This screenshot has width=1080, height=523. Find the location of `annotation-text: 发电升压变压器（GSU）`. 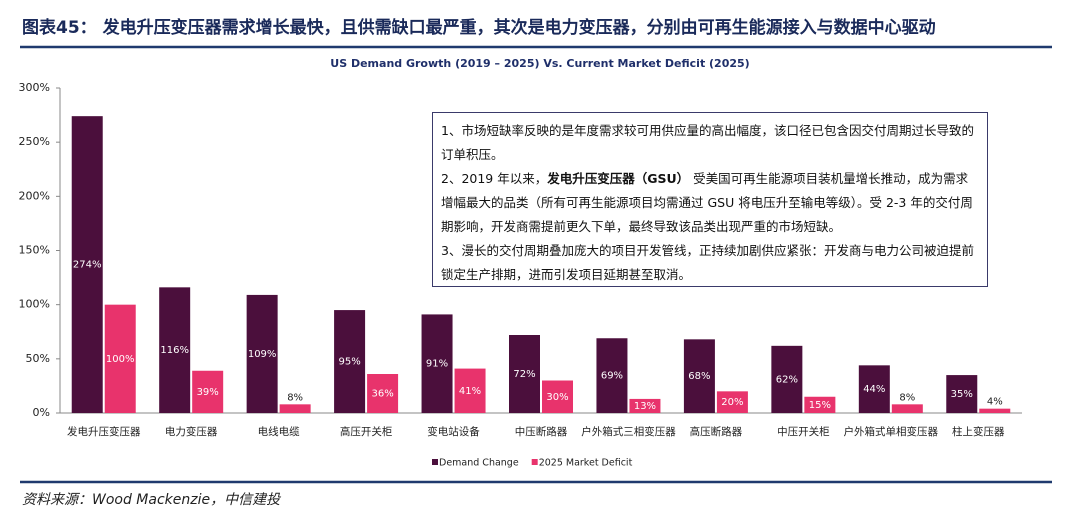

annotation-text: 发电升压变压器（GSU） is located at coordinates (618, 178).